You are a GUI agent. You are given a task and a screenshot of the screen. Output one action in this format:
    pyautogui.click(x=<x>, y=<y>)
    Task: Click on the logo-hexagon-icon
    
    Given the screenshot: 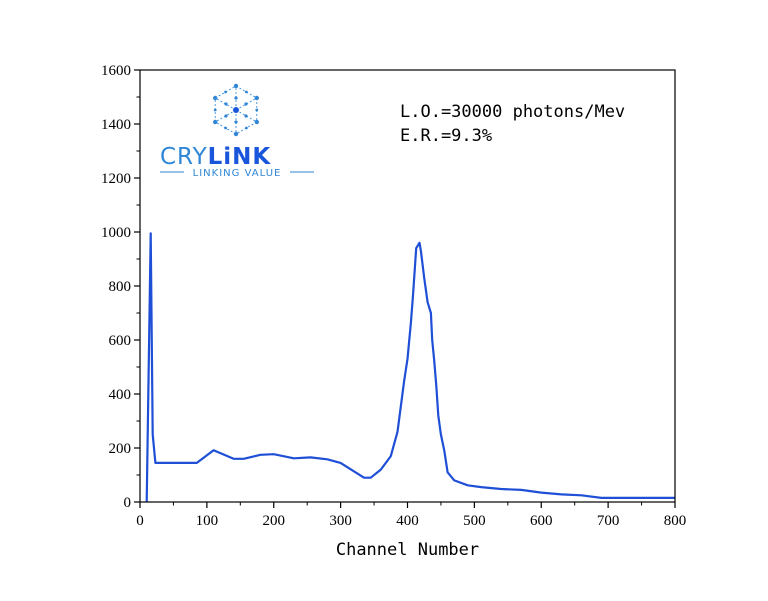 What is the action you would take?
    pyautogui.click(x=236, y=110)
    